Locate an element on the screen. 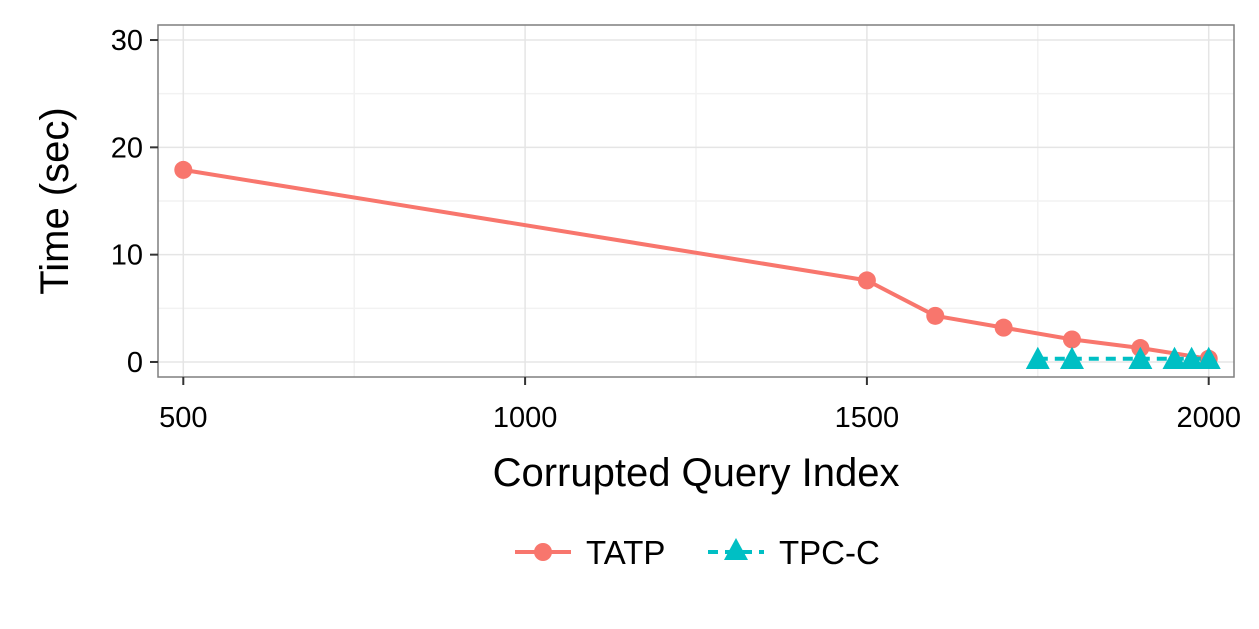 This screenshot has height=629, width=1259. legend-key-marker-tpcc is located at coordinates (736, 549).